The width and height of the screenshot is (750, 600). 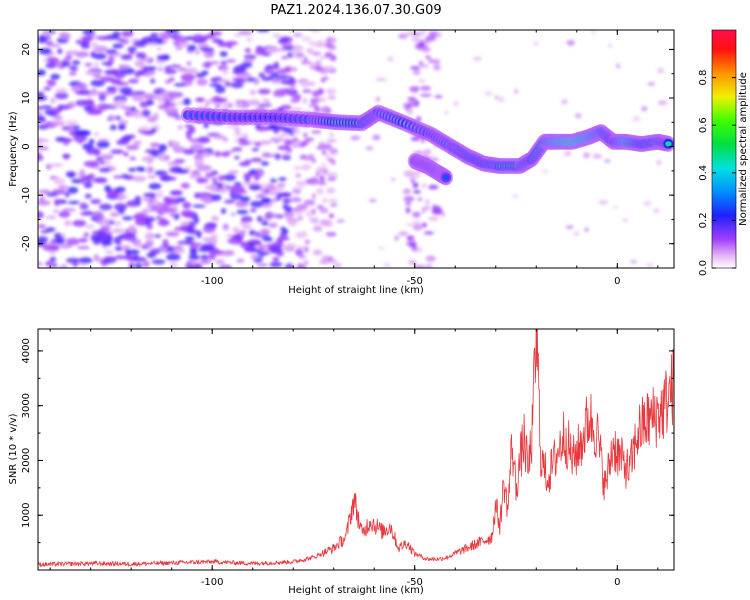 I want to click on x-tick-label: -50, so click(x=415, y=281).